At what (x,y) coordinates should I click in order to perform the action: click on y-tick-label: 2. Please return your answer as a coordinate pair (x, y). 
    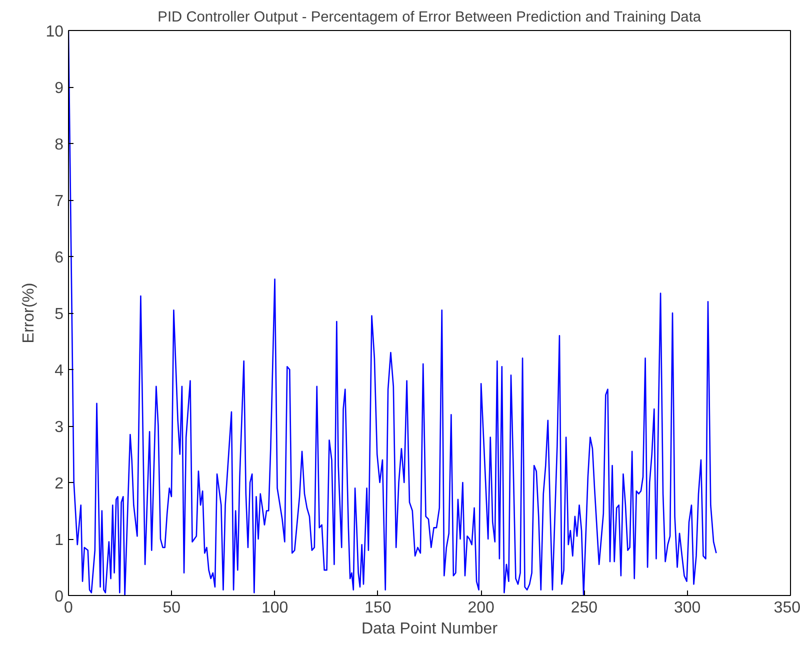
    Looking at the image, I should click on (59, 484).